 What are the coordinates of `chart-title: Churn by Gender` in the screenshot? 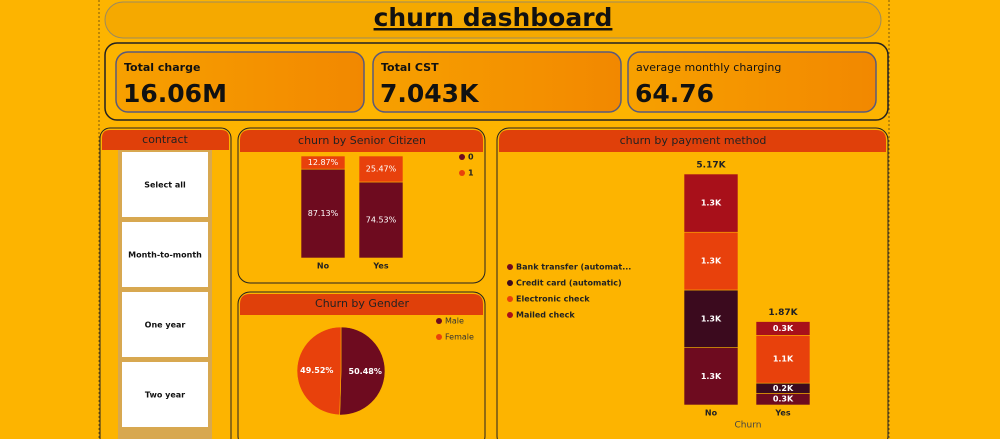 It's located at (362, 303).